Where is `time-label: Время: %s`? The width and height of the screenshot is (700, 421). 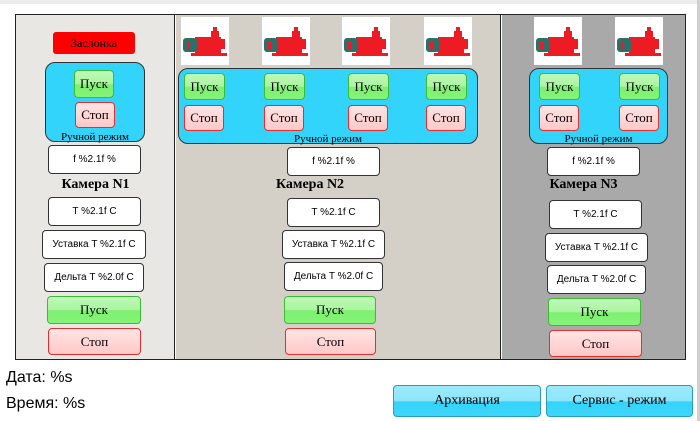 time-label: Время: %s is located at coordinates (46, 403).